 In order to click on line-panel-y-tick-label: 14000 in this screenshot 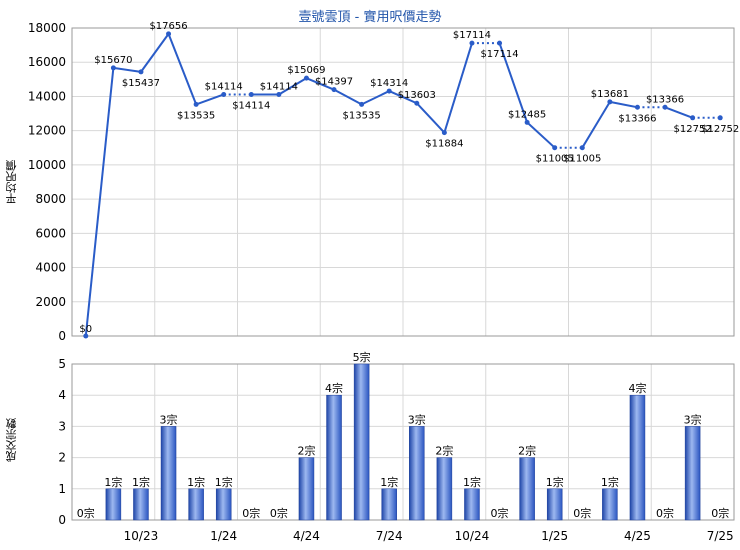, I will do `click(47, 96)`.